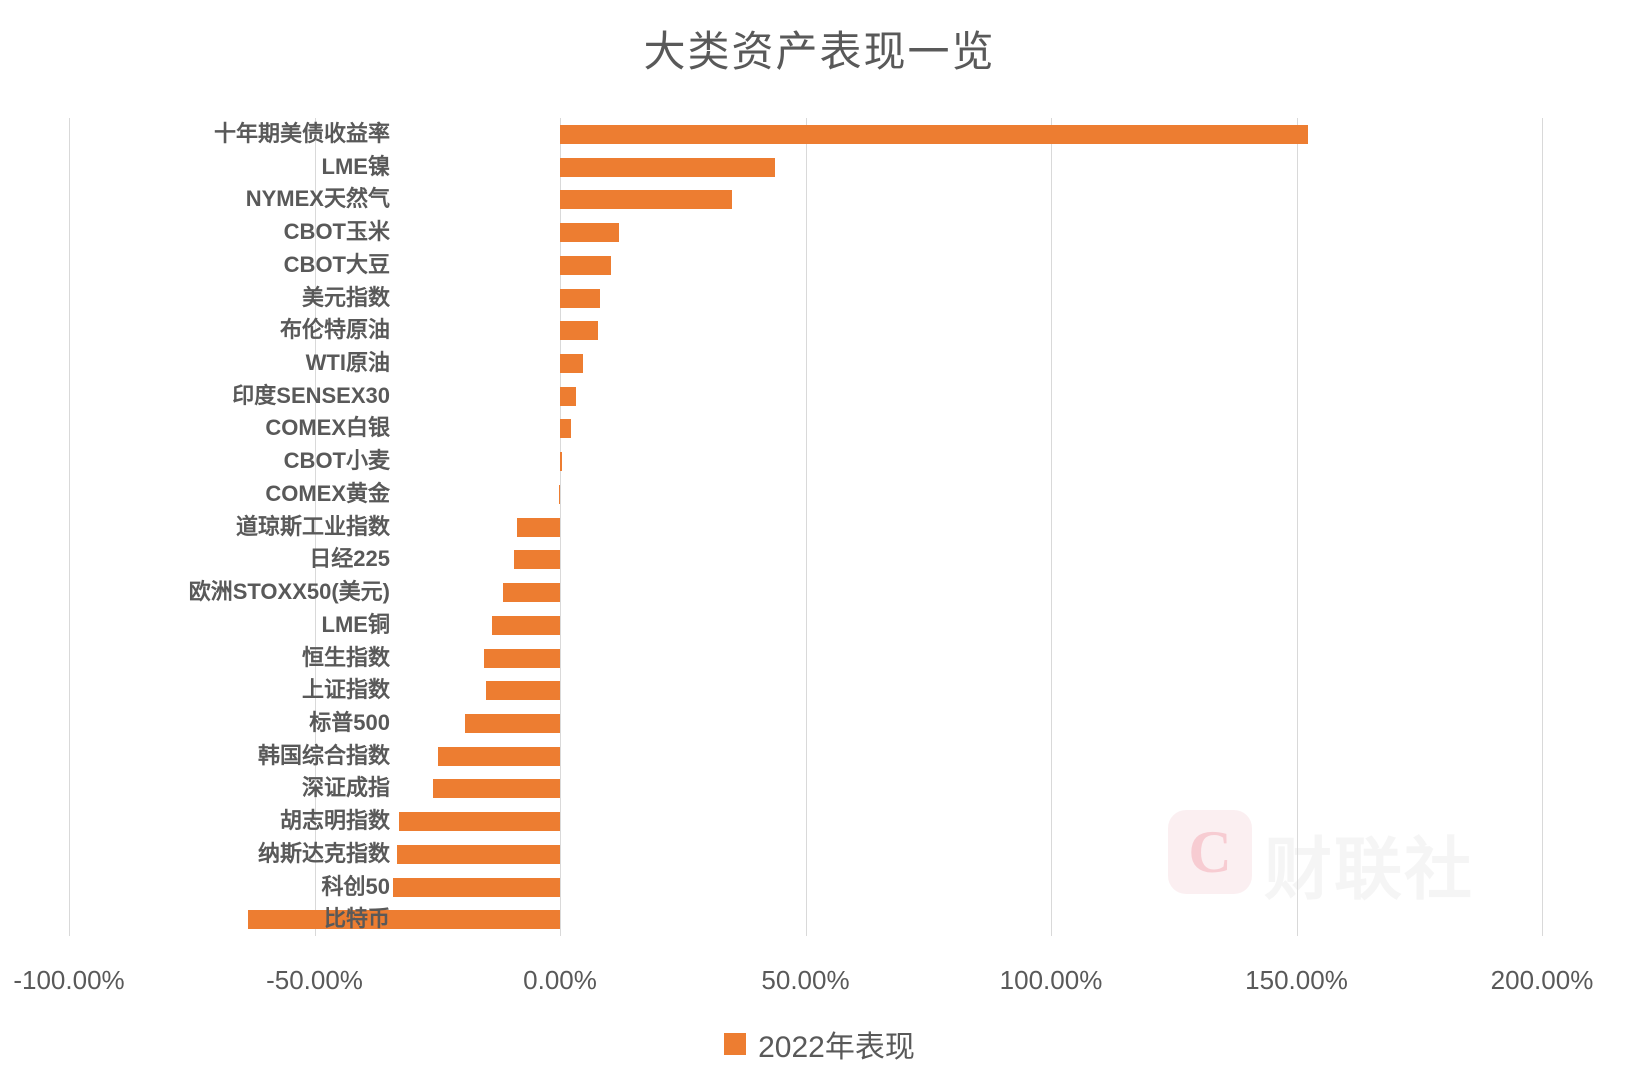  I want to click on chart-legend: 2022年表现, so click(819, 1044).